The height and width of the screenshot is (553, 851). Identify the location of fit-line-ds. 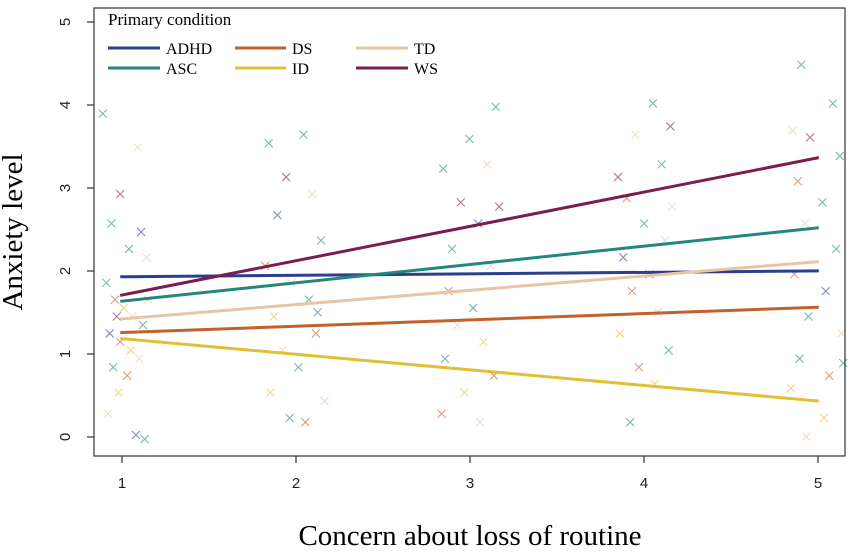
(469, 320).